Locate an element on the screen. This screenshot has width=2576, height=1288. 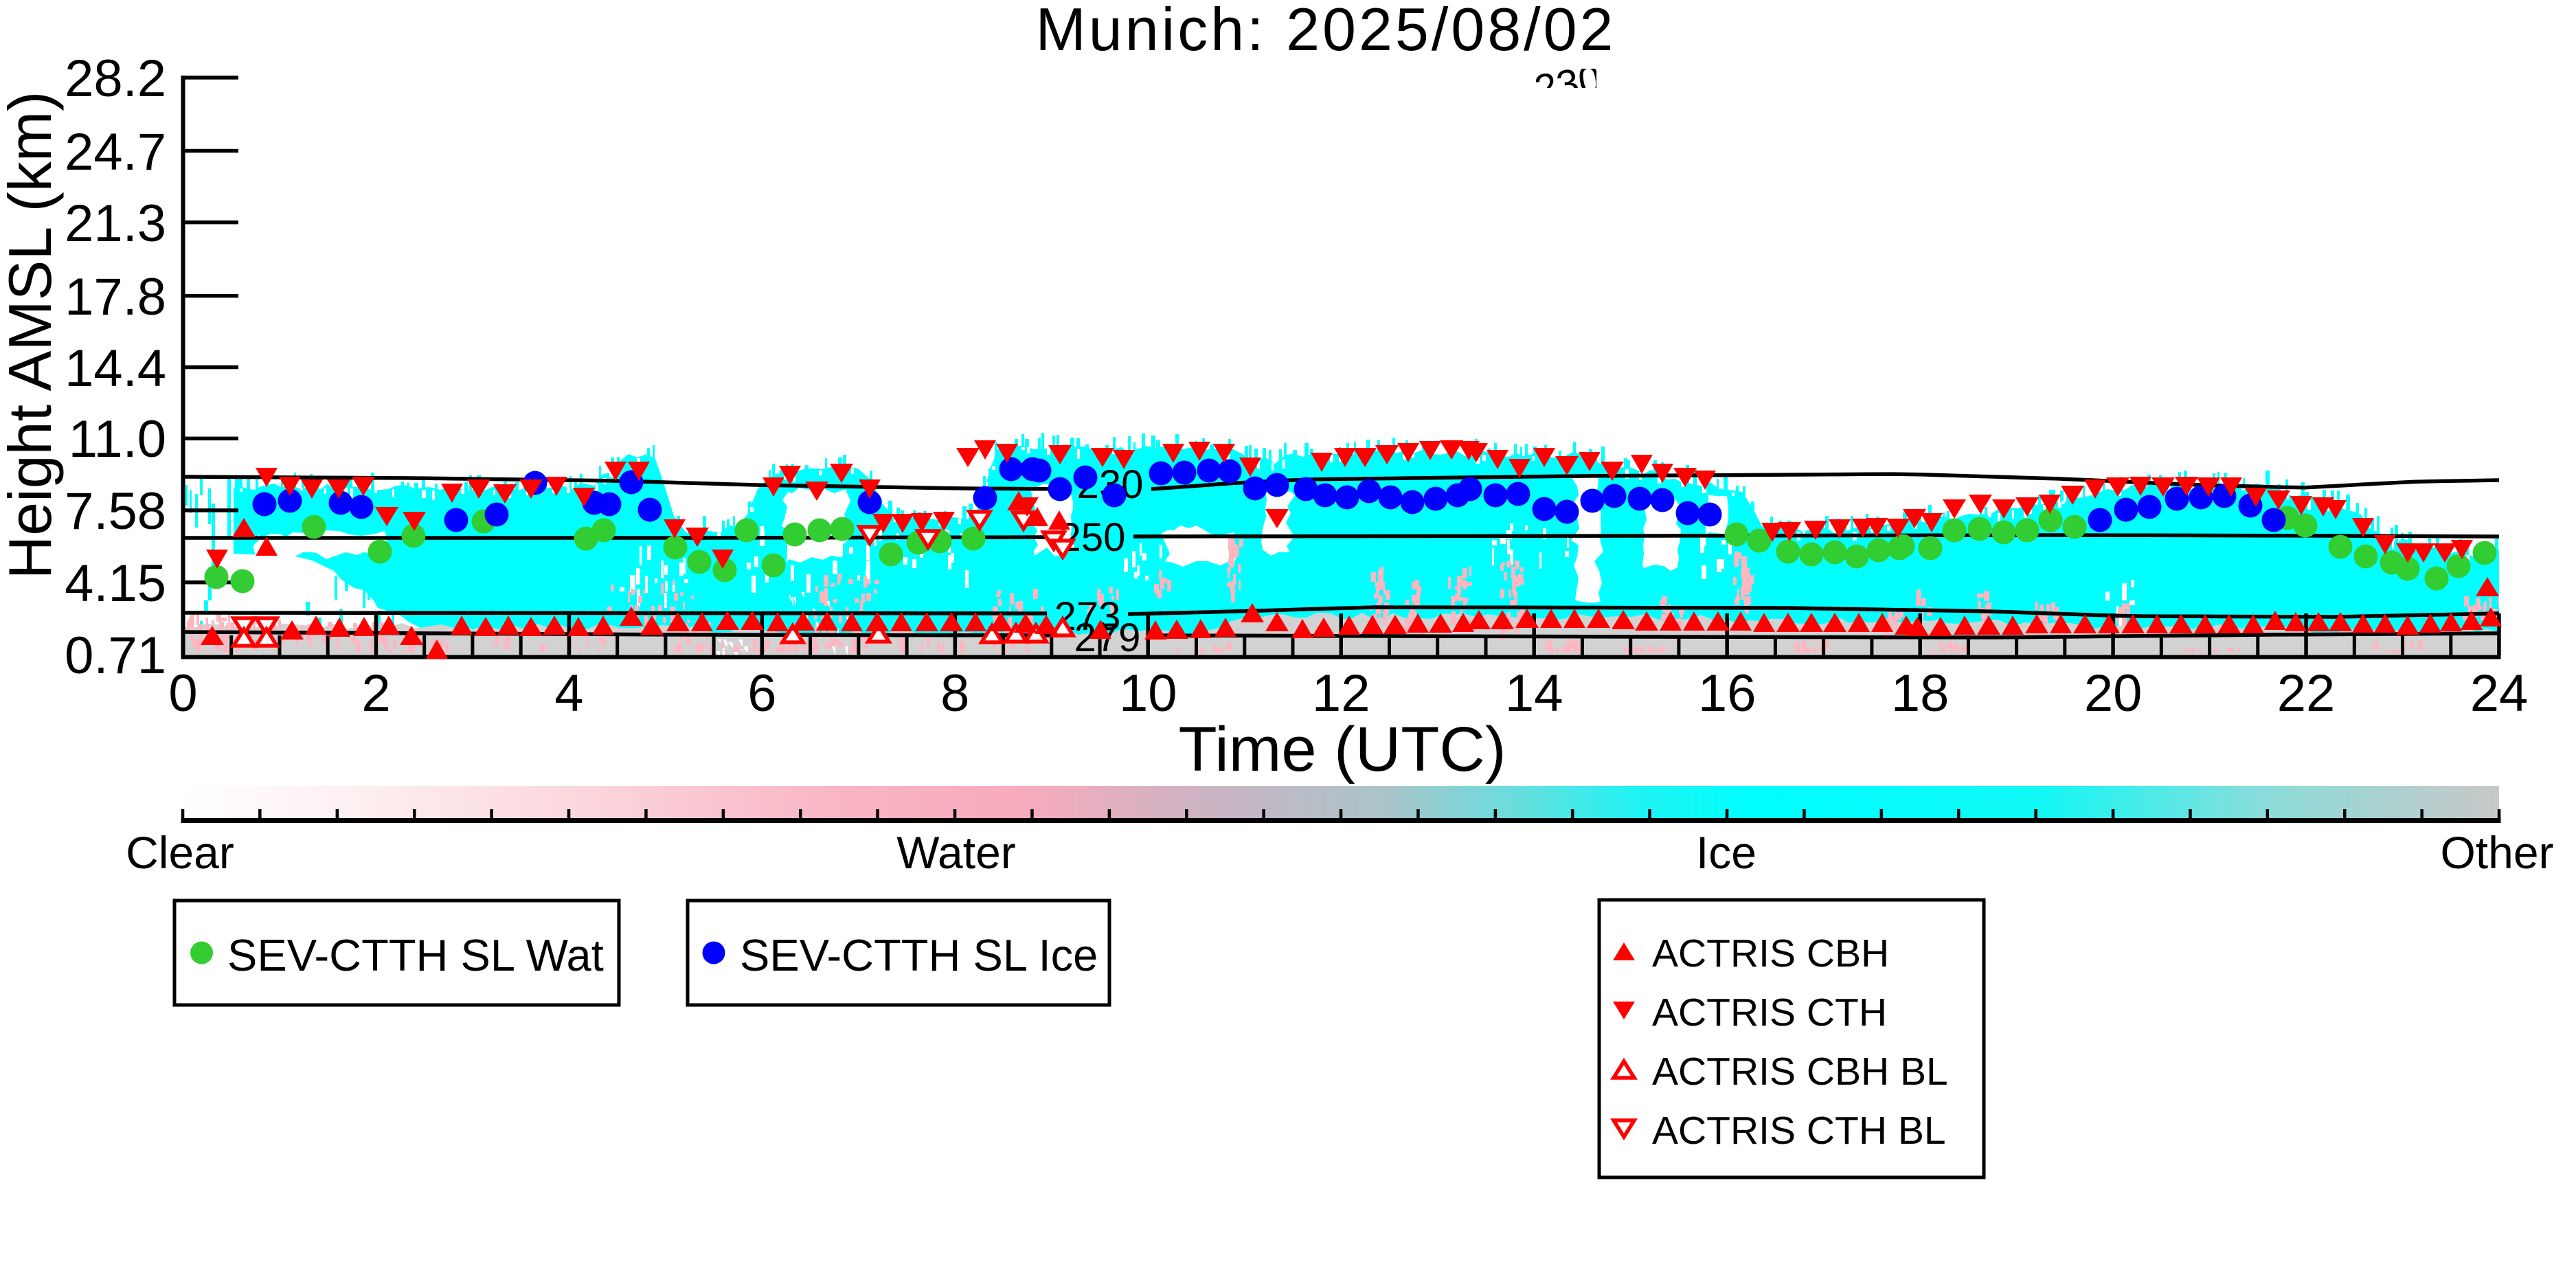
svg-text: 18 is located at coordinates (1920, 693).